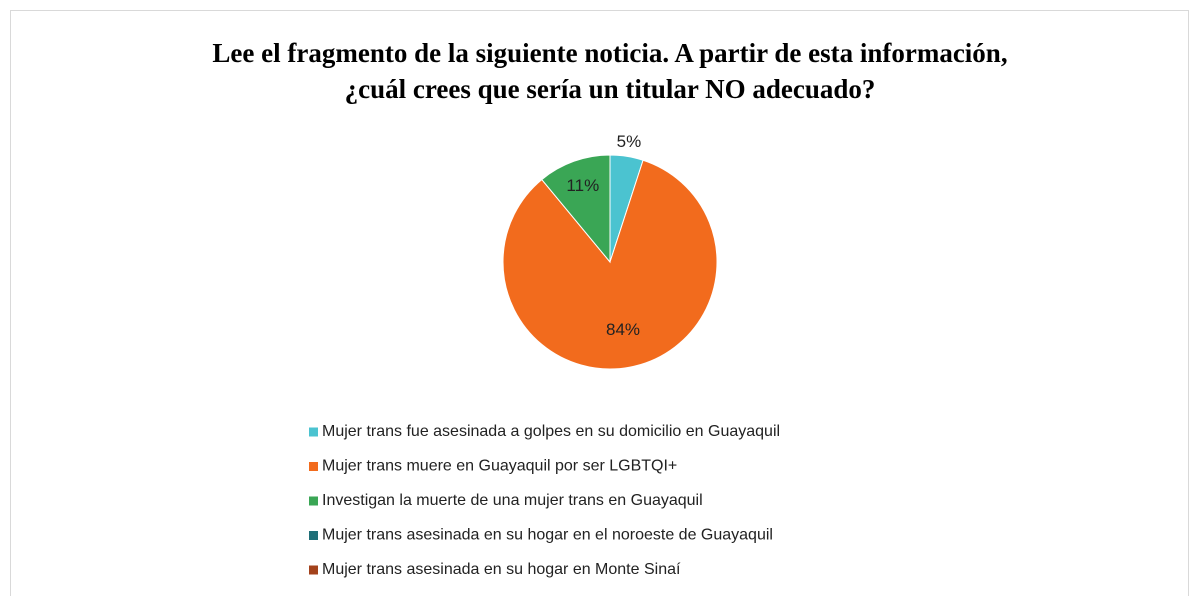 The height and width of the screenshot is (596, 1199). I want to click on data-label: 84%, so click(623, 329).